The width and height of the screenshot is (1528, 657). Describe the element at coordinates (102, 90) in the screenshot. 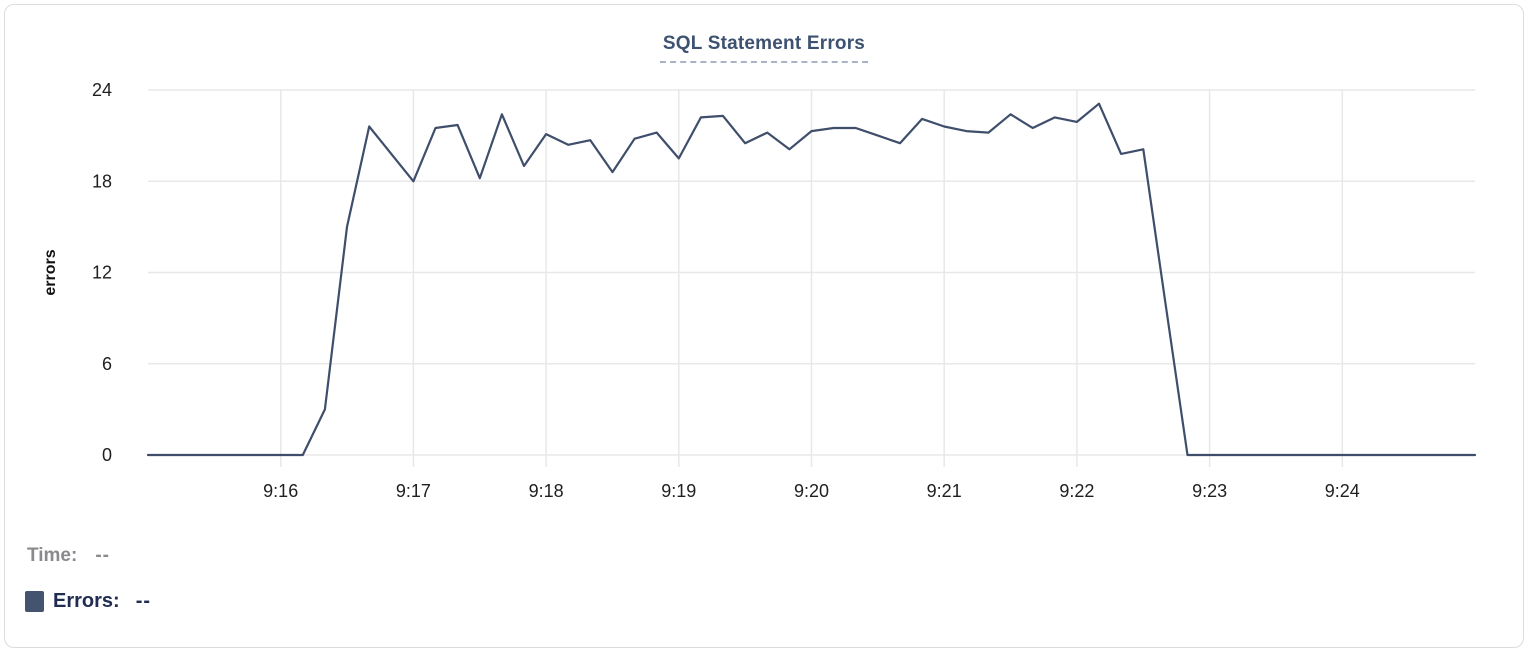

I see `y-tick-label: 24` at that location.